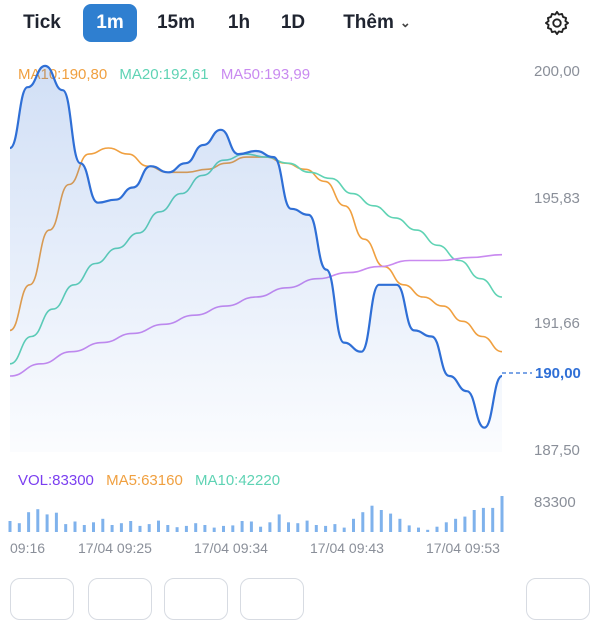 This screenshot has height=620, width=600. I want to click on gear-icon, so click(557, 23).